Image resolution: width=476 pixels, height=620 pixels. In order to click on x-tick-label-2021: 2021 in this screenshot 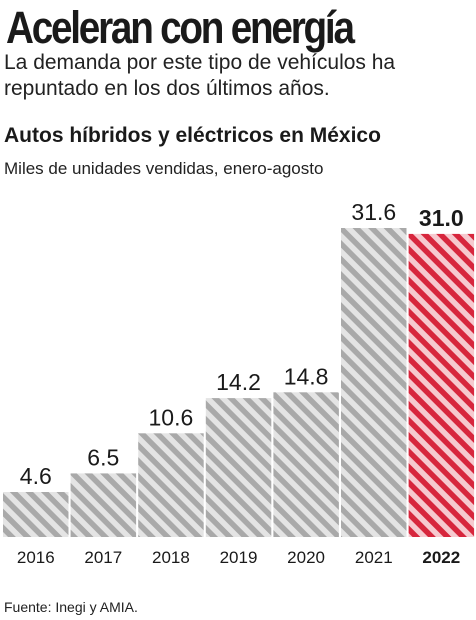, I will do `click(374, 557)`.